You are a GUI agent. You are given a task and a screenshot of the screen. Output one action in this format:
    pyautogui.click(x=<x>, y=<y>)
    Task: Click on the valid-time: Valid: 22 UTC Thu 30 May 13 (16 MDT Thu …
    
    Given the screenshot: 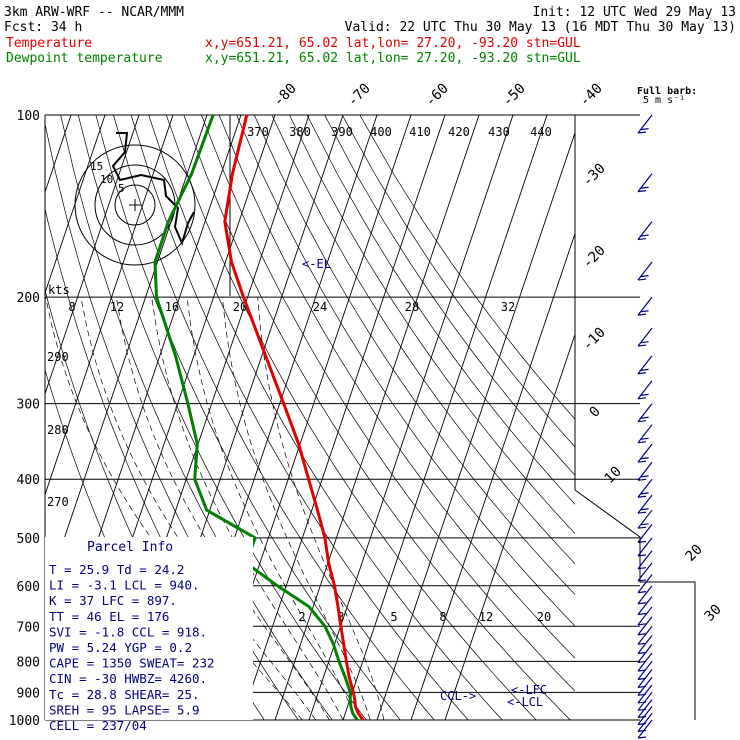 What is the action you would take?
    pyautogui.click(x=540, y=27)
    